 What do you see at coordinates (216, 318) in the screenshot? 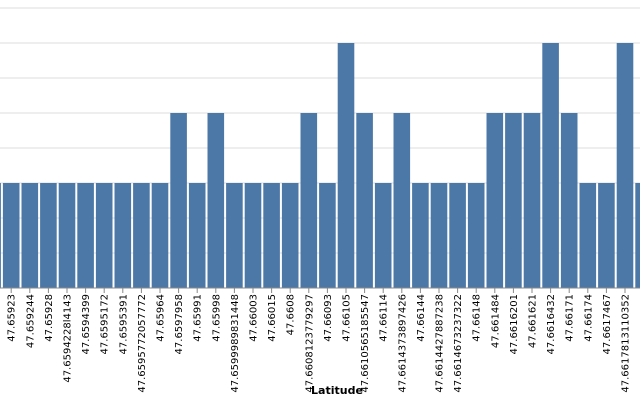
I see `x-tick-label: 47.65998` at bounding box center [216, 318].